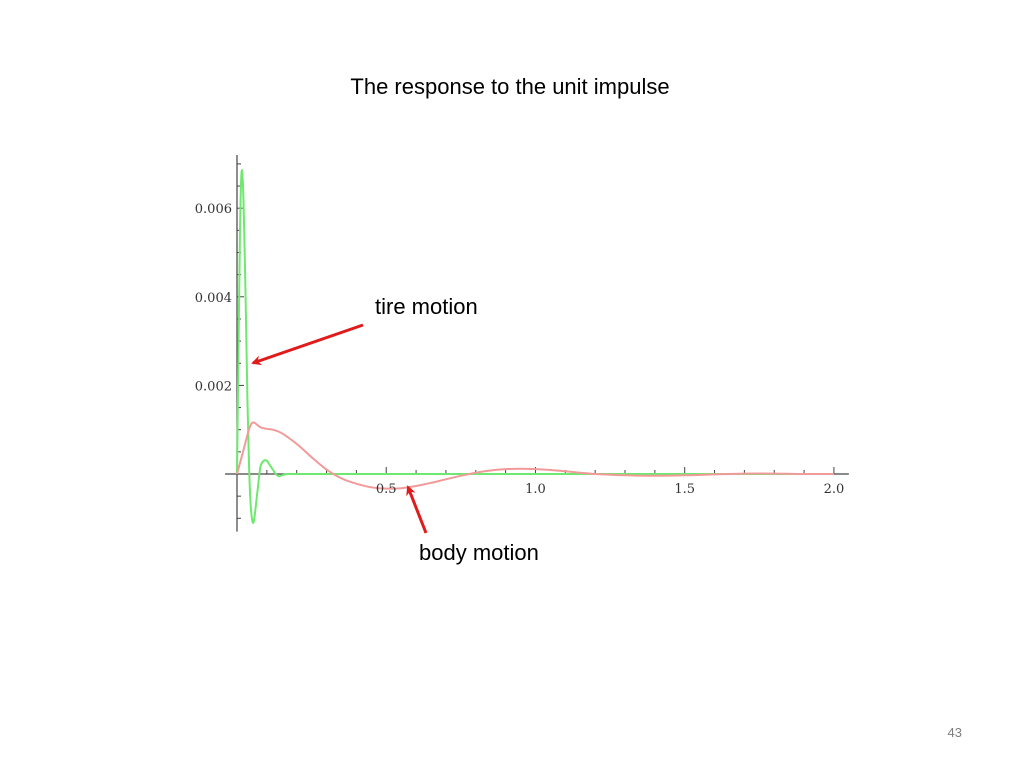 The width and height of the screenshot is (1024, 768). Describe the element at coordinates (417, 509) in the screenshot. I see `body-motion-arrow` at that location.